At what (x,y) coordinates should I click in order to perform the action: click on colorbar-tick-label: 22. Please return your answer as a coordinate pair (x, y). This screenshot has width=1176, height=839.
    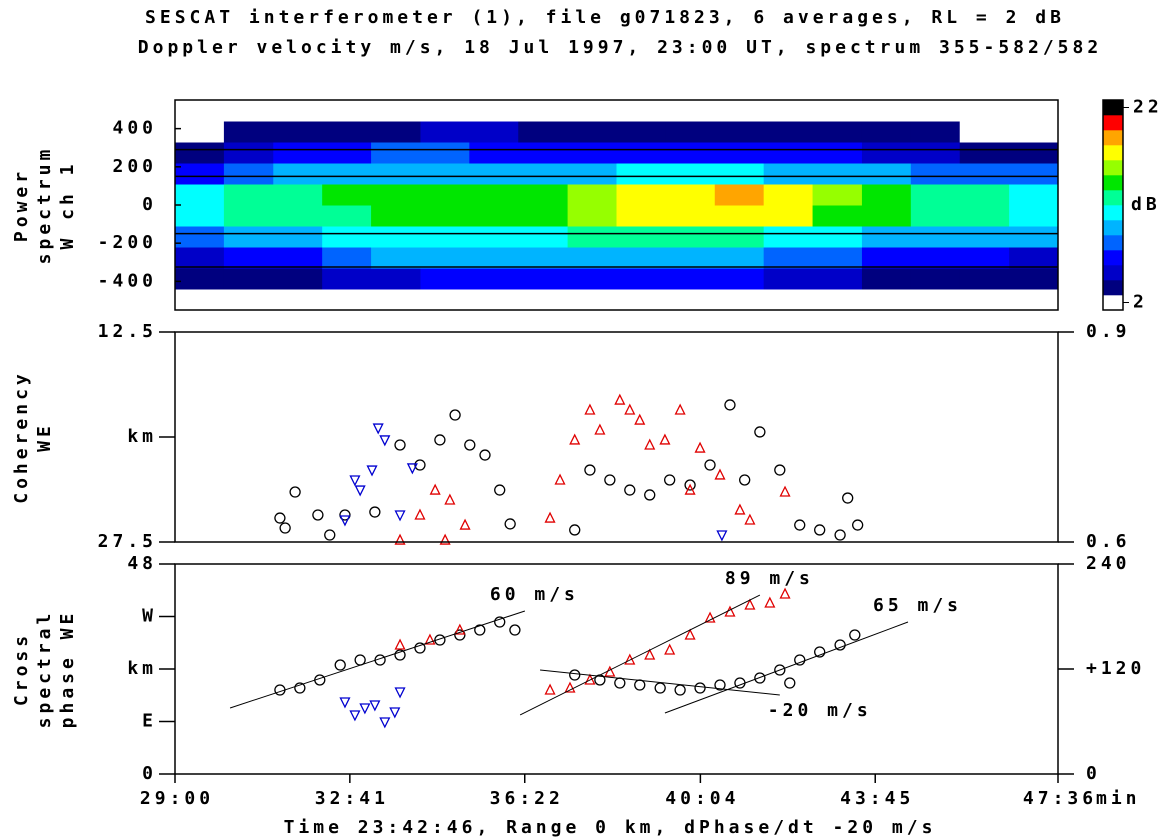
    Looking at the image, I should click on (1148, 107).